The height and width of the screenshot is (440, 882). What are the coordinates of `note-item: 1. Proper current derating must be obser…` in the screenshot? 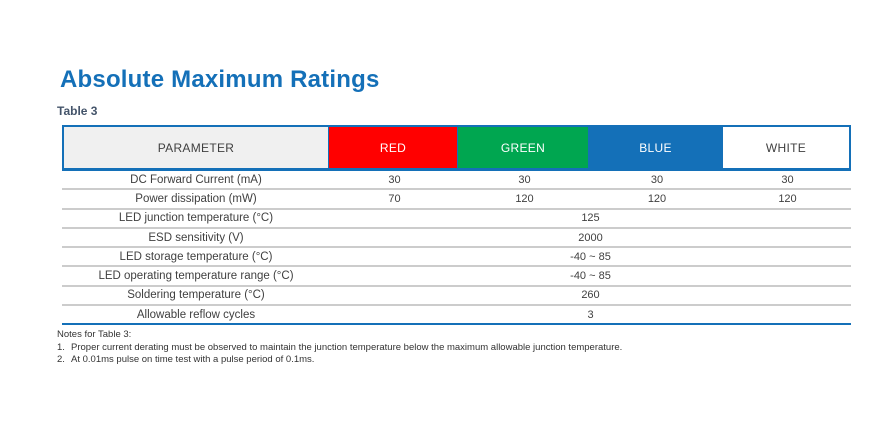 It's located at (457, 348).